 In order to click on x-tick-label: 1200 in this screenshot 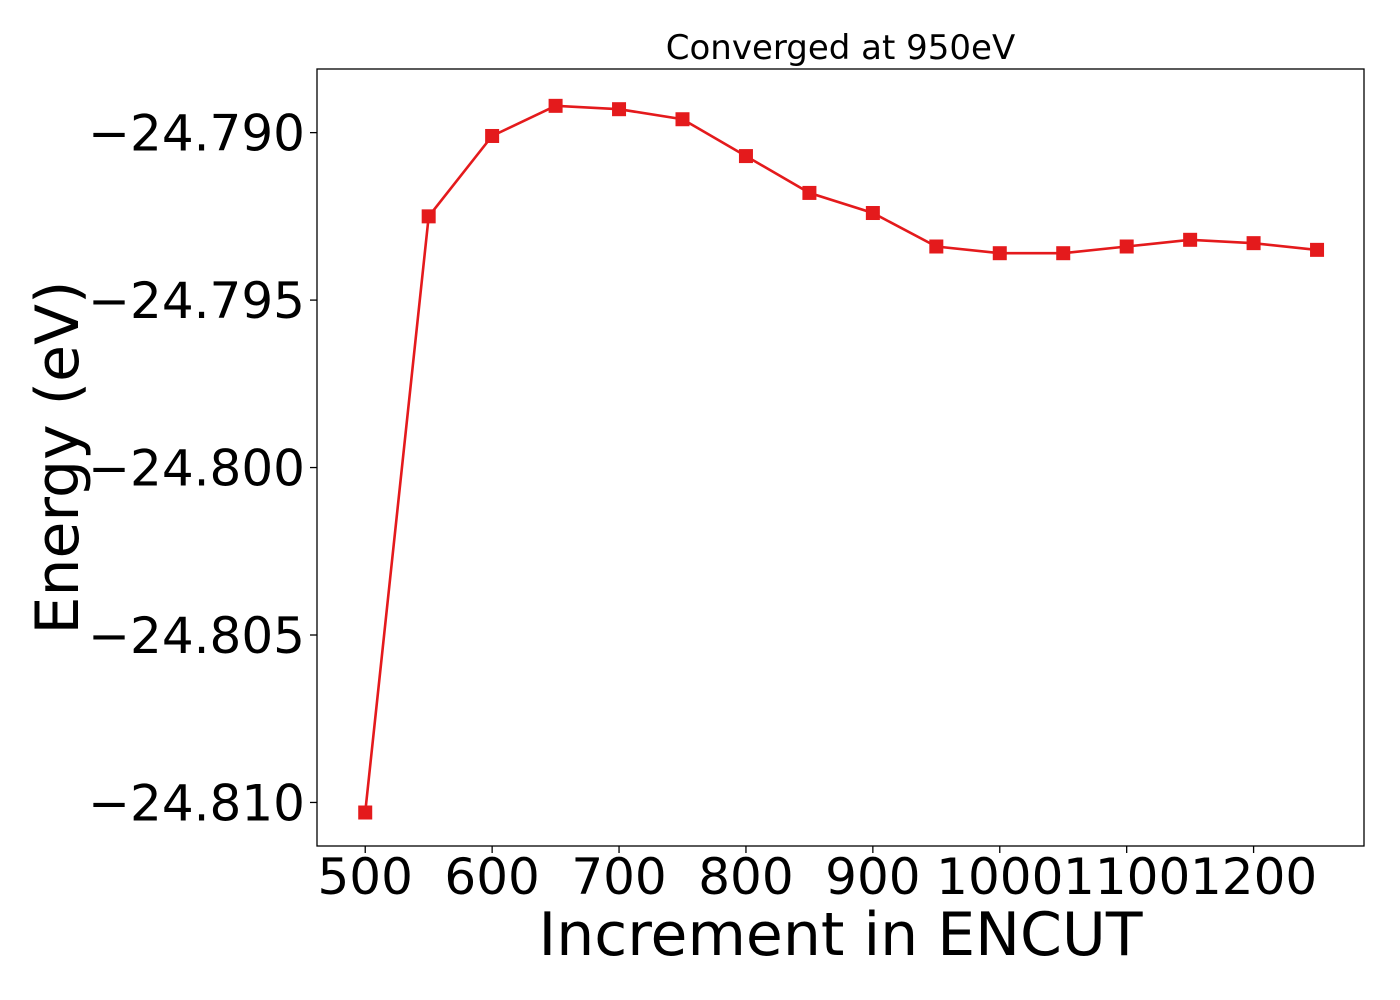, I will do `click(1253, 877)`.